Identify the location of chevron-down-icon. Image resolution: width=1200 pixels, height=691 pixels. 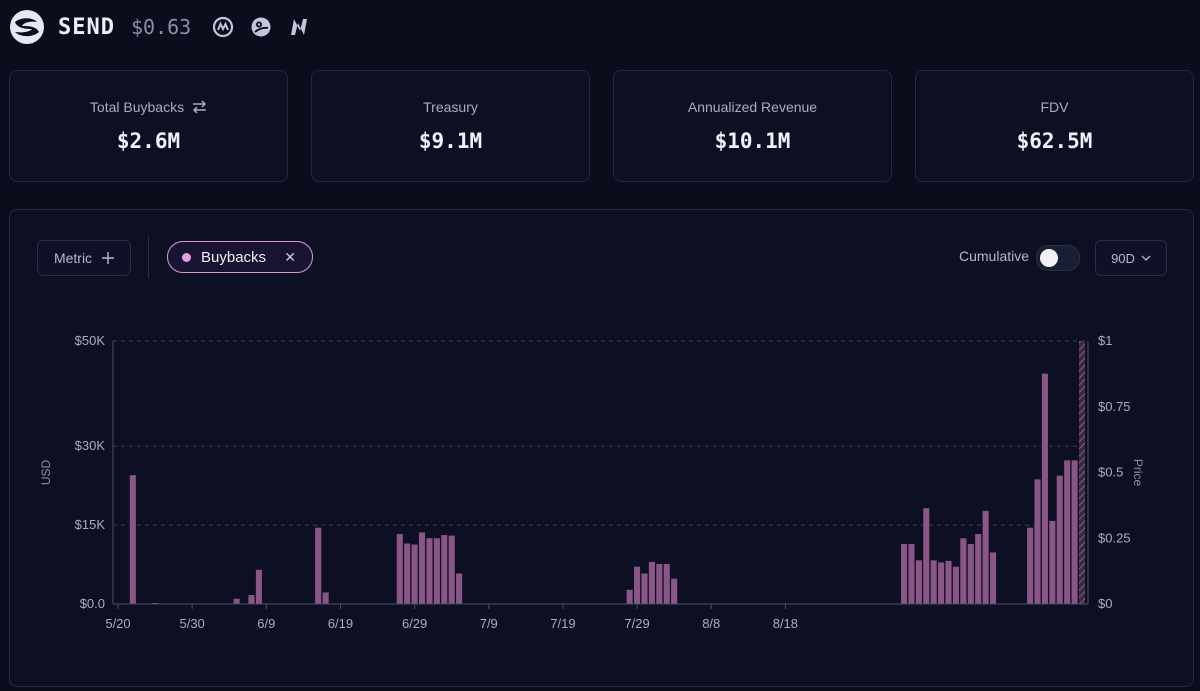
(1146, 258).